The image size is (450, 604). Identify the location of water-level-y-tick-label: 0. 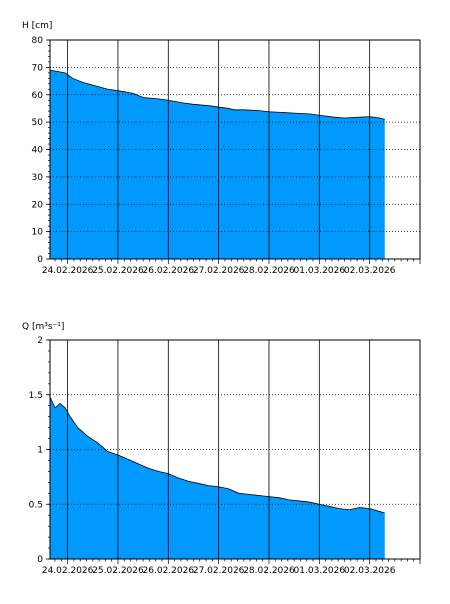
(40, 260).